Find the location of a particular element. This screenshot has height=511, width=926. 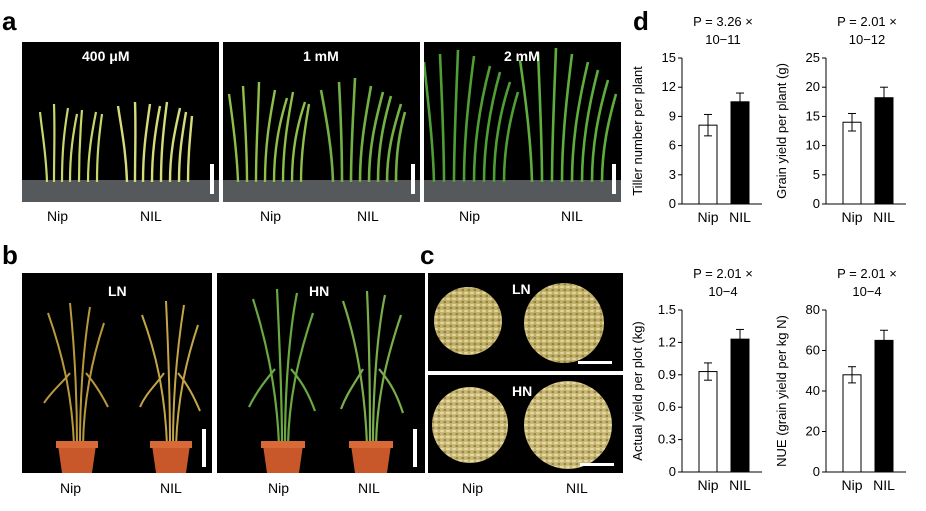

condition-label-2mM: 2 mM is located at coordinates (522, 56).